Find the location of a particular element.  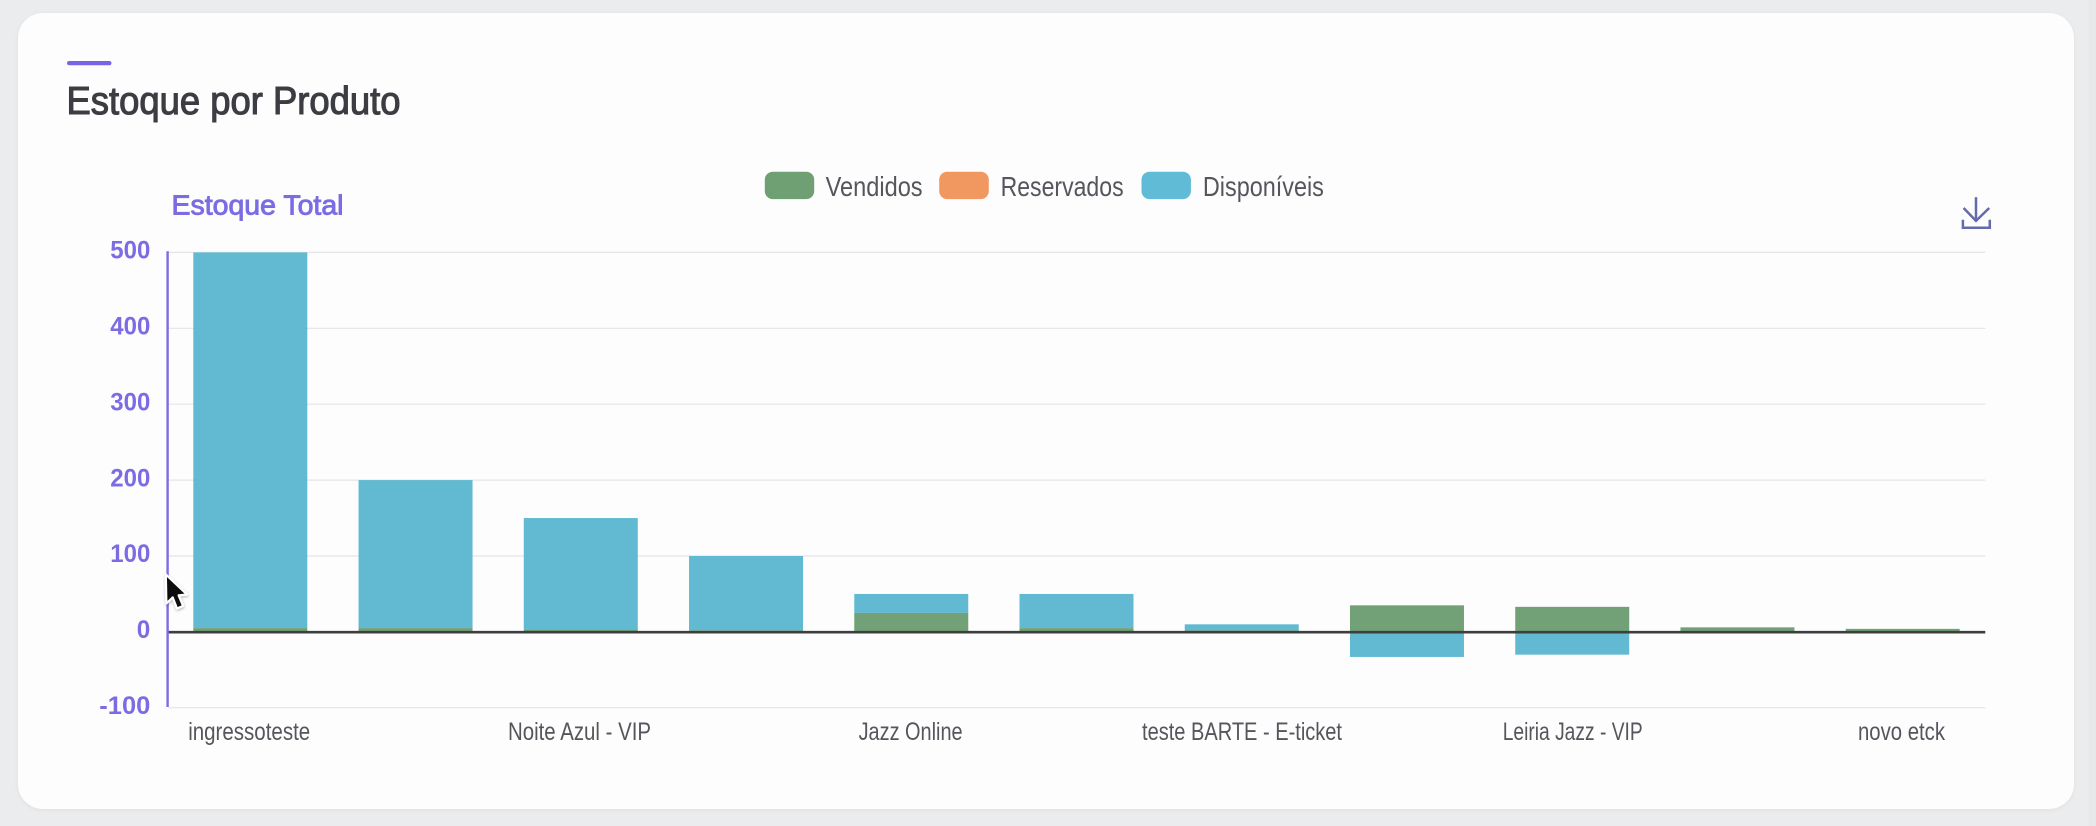

svg-text: Estoque por Produto is located at coordinates (234, 101).